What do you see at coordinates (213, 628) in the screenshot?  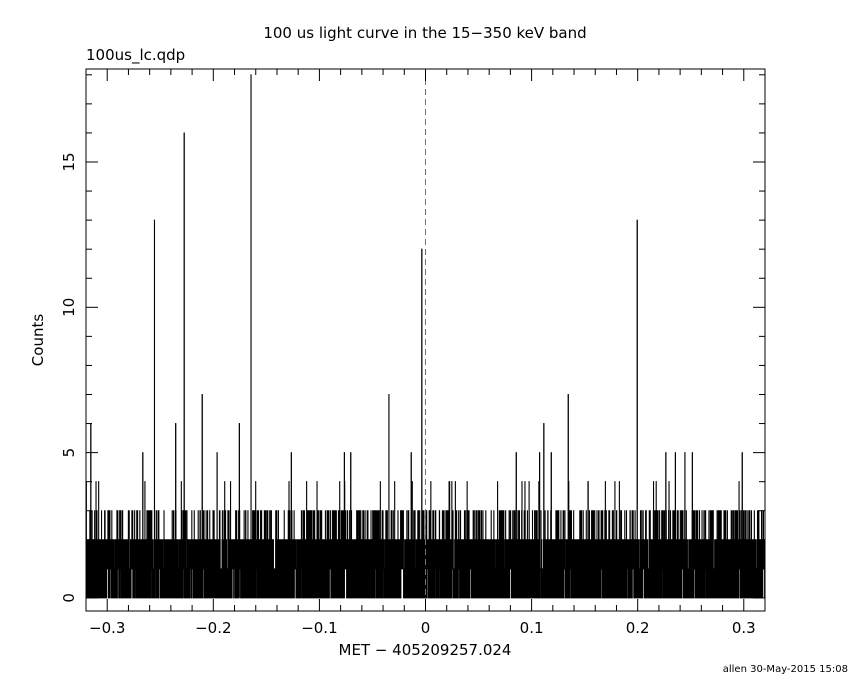 I see `x-tick-label: −0.2` at bounding box center [213, 628].